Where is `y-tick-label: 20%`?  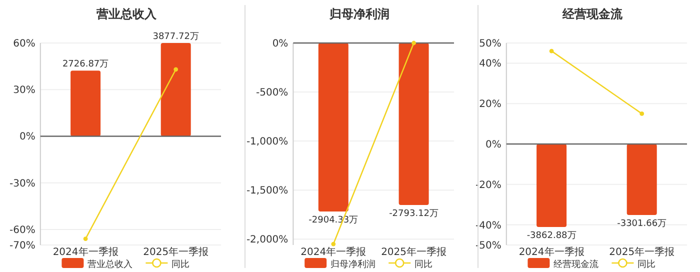
y-tick-label: 20% is located at coordinates (490, 104).